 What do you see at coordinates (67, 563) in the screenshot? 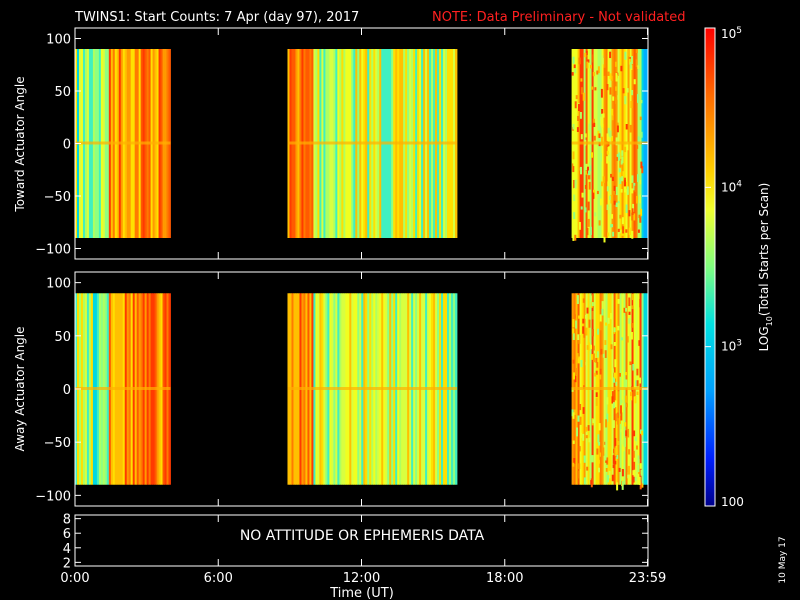
I see `y-tick-label: 2` at bounding box center [67, 563].